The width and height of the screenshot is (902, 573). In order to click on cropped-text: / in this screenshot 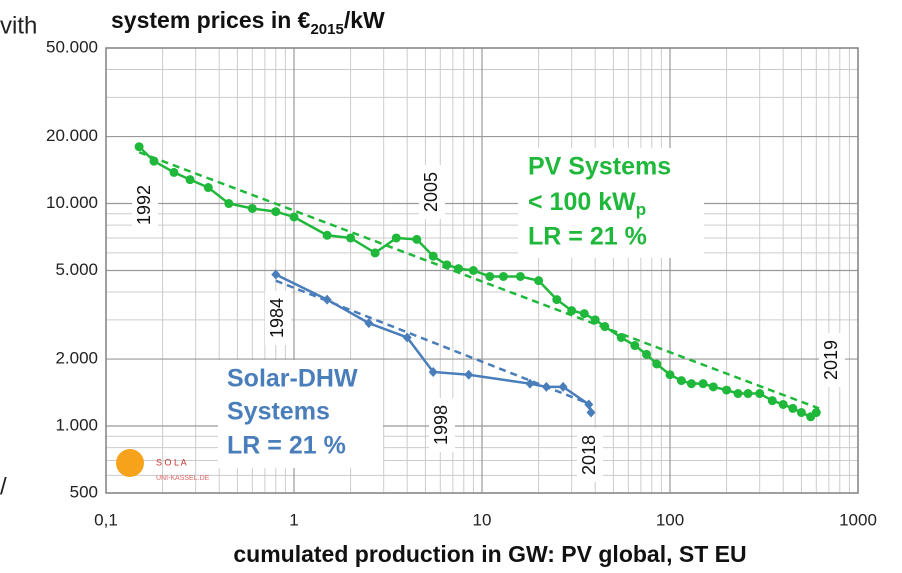, I will do `click(3, 486)`.